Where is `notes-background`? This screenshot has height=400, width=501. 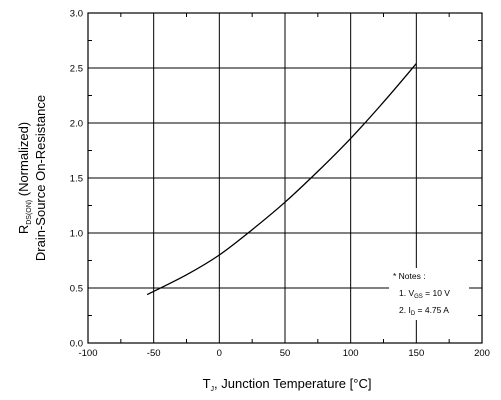 notes-background is located at coordinates (429, 294).